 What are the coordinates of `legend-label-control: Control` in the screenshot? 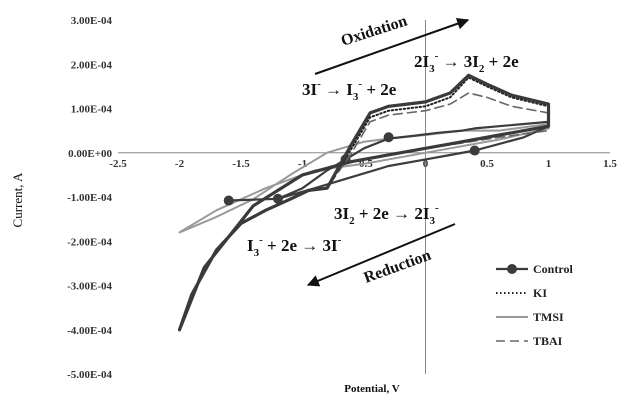 It's located at (553, 269).